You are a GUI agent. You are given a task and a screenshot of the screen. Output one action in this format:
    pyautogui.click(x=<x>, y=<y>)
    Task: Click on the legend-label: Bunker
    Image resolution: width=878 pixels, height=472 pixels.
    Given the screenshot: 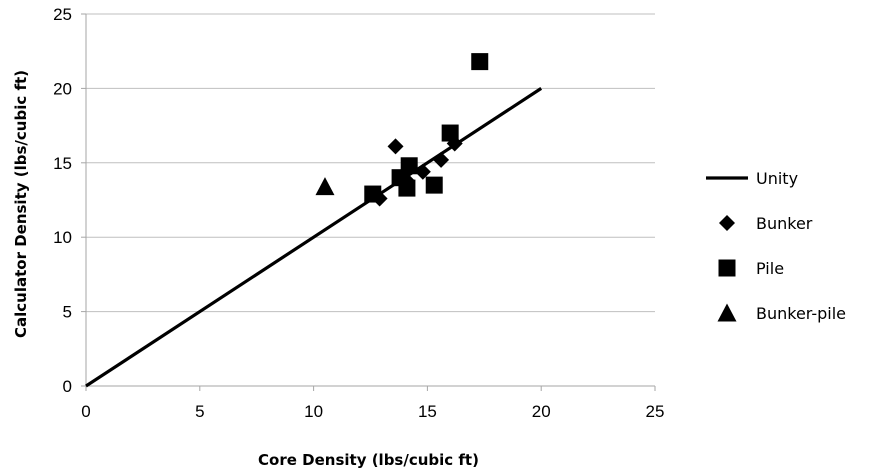 What is the action you would take?
    pyautogui.click(x=784, y=223)
    